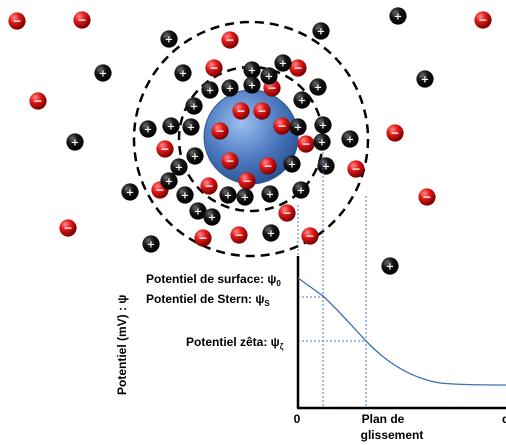 The height and width of the screenshot is (445, 506). What do you see at coordinates (122, 345) in the screenshot?
I see `y-axis-label: Potentiel (mV) : ψ` at bounding box center [122, 345].